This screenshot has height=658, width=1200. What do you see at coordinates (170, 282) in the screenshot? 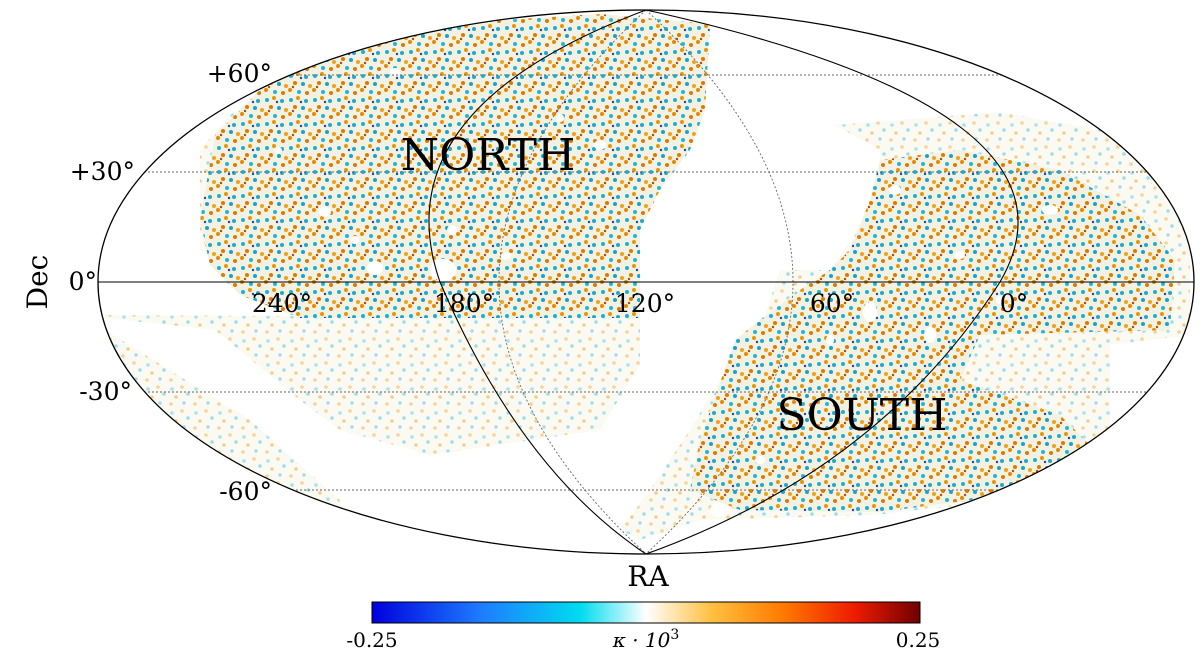
I see `dec-tick-labels: +60° +30° 0° -30° -60°` at bounding box center [170, 282].